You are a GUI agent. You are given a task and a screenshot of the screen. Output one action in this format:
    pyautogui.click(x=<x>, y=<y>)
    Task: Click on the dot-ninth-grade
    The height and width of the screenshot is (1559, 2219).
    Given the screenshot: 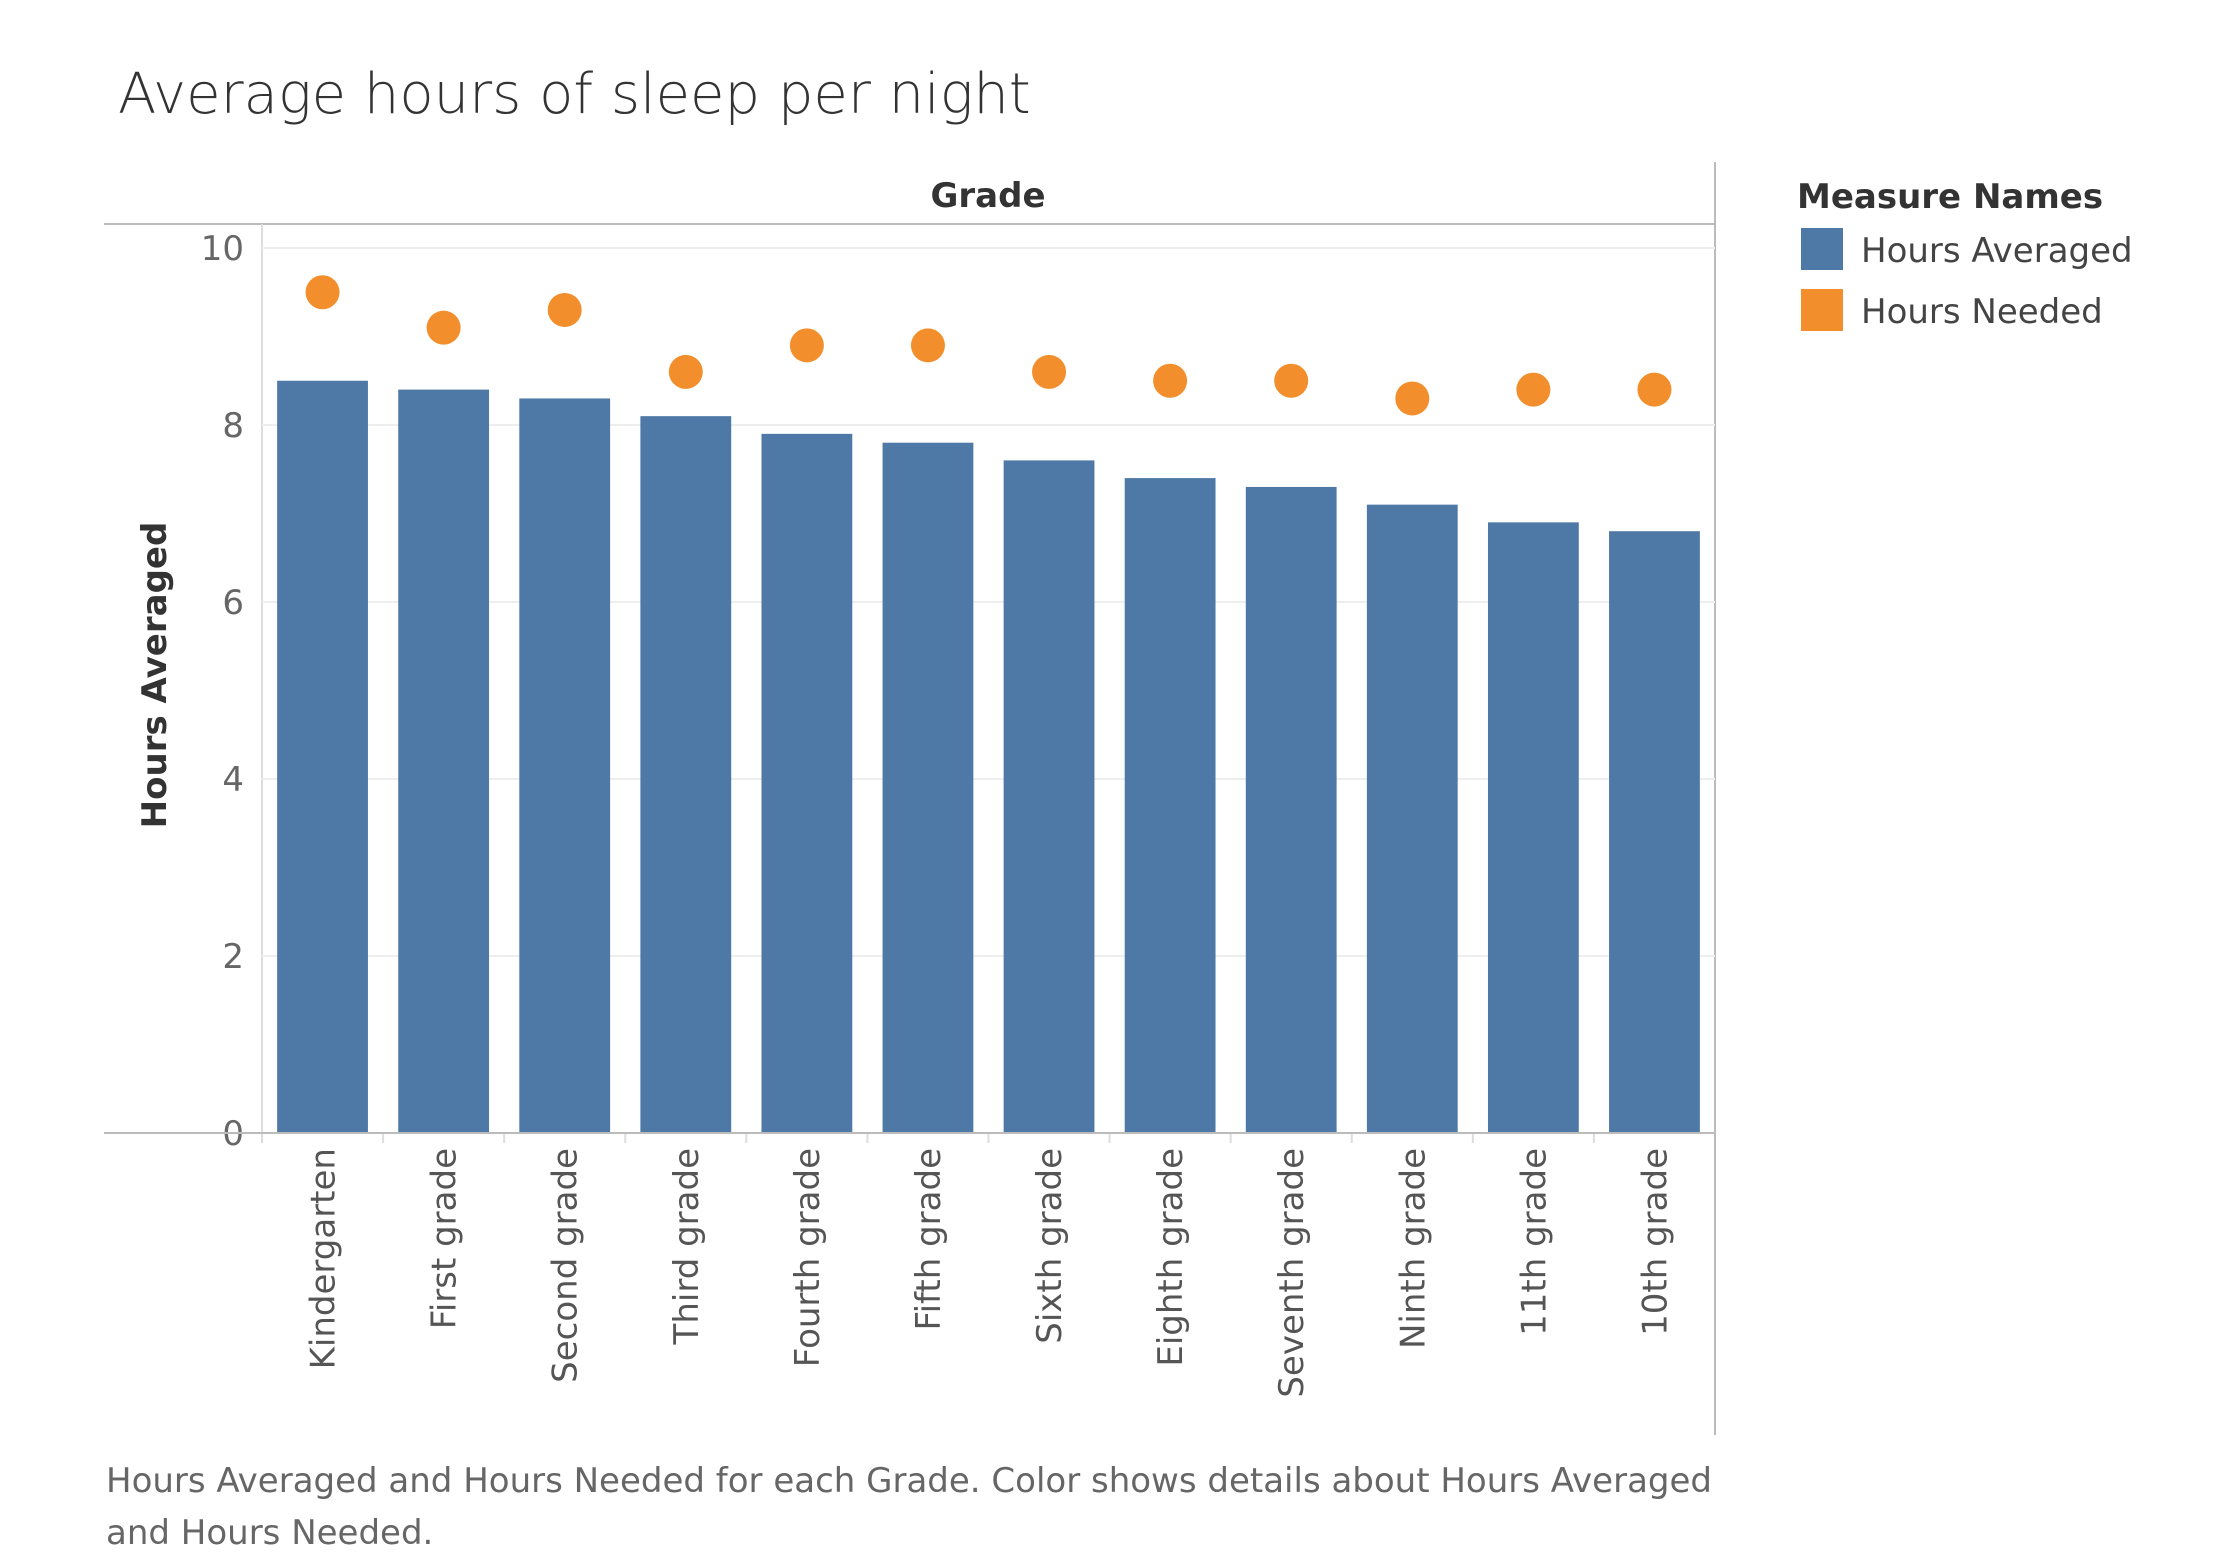 What is the action you would take?
    pyautogui.click(x=1412, y=398)
    